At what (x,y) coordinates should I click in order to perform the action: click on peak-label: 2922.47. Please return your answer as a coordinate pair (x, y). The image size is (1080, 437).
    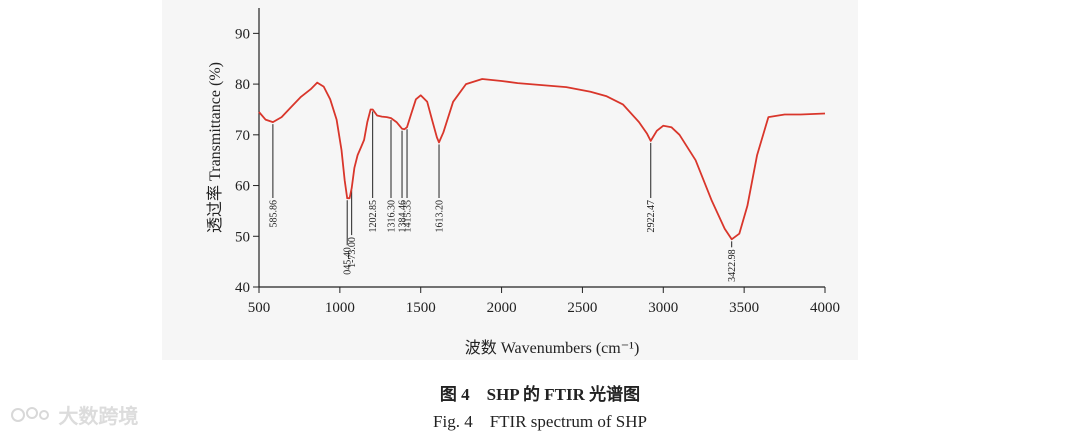
    Looking at the image, I should click on (651, 216).